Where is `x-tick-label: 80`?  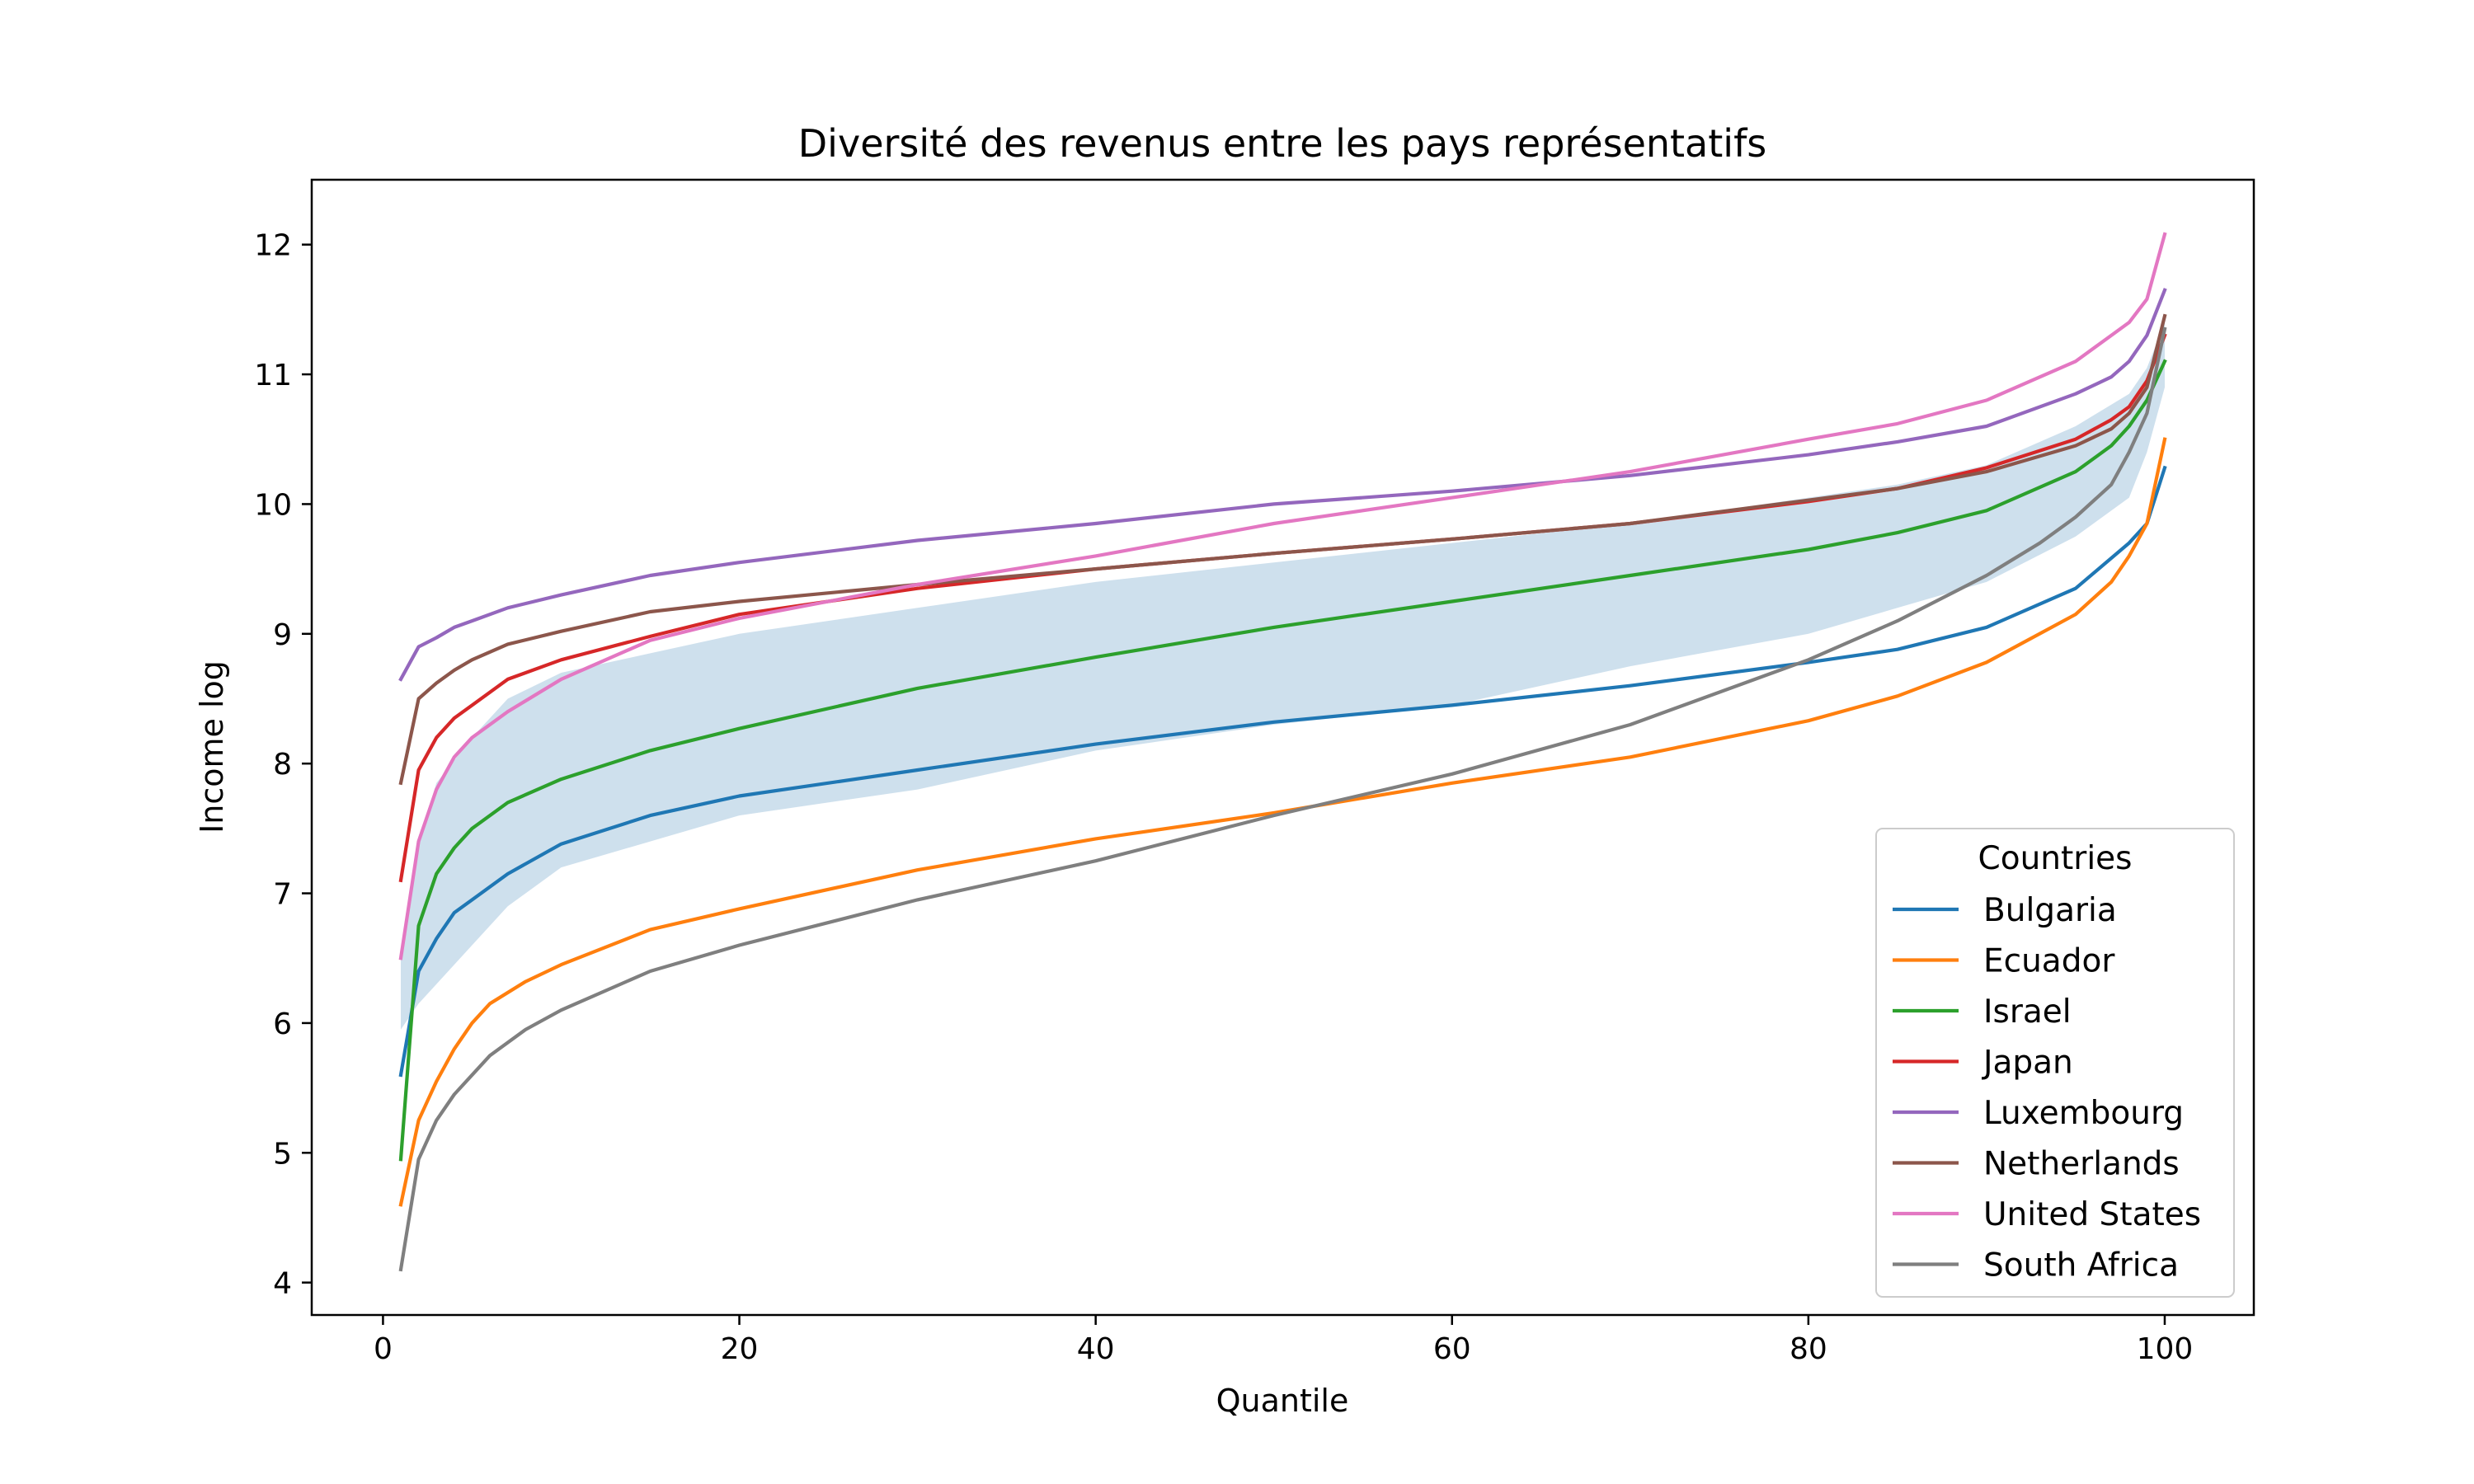 x-tick-label: 80 is located at coordinates (1808, 1349).